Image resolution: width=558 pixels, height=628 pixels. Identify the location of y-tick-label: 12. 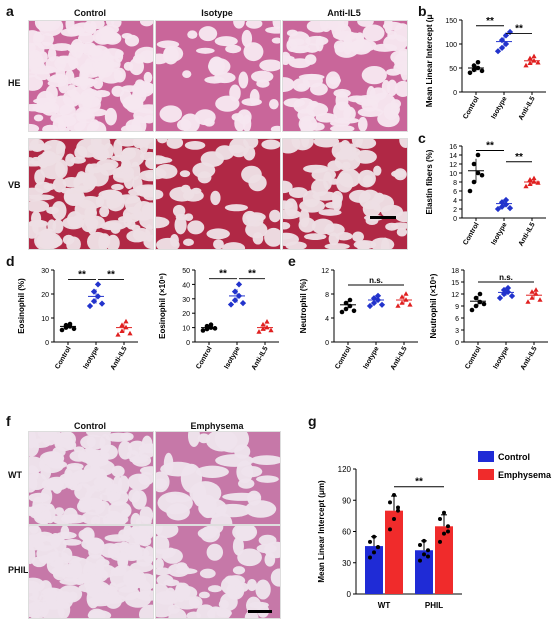
(455, 295).